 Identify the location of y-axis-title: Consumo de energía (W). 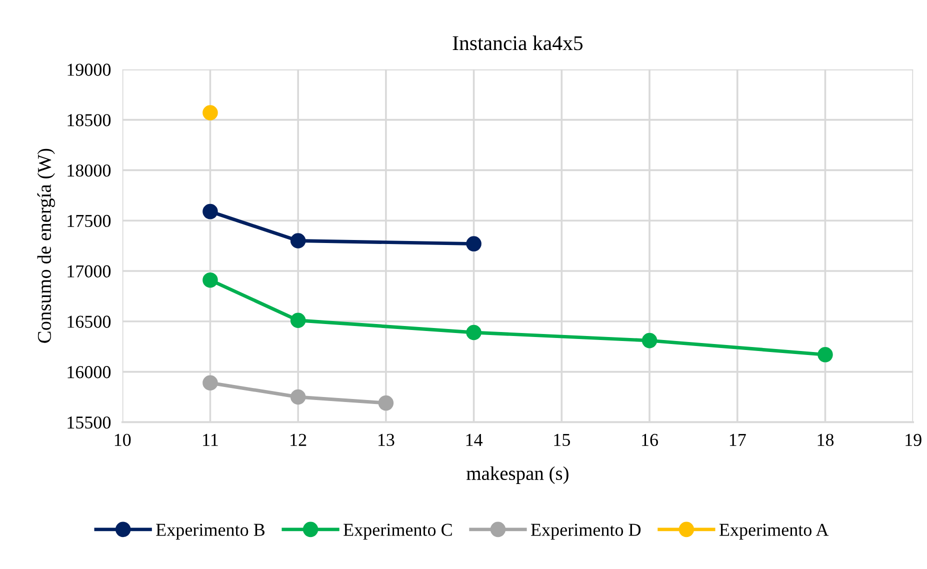
(46, 245).